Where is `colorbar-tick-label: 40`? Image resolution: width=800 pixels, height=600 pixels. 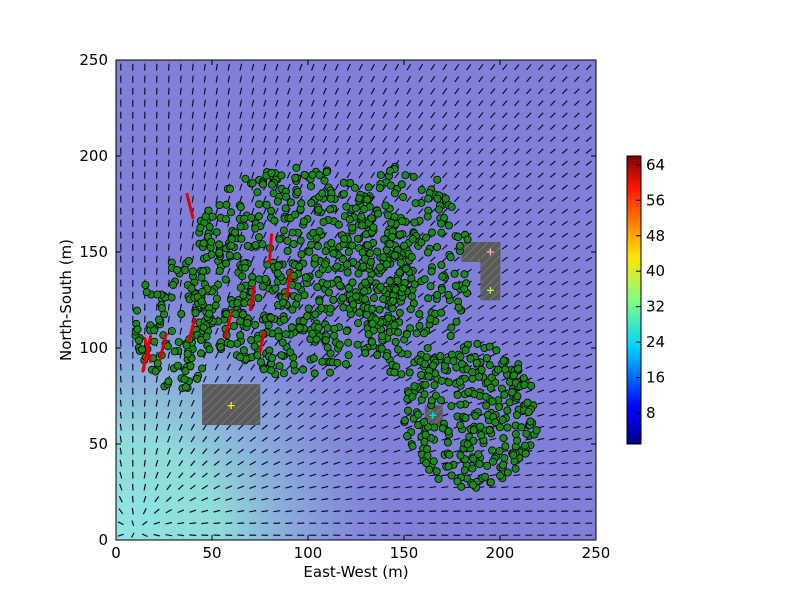
colorbar-tick-label: 40 is located at coordinates (655, 271).